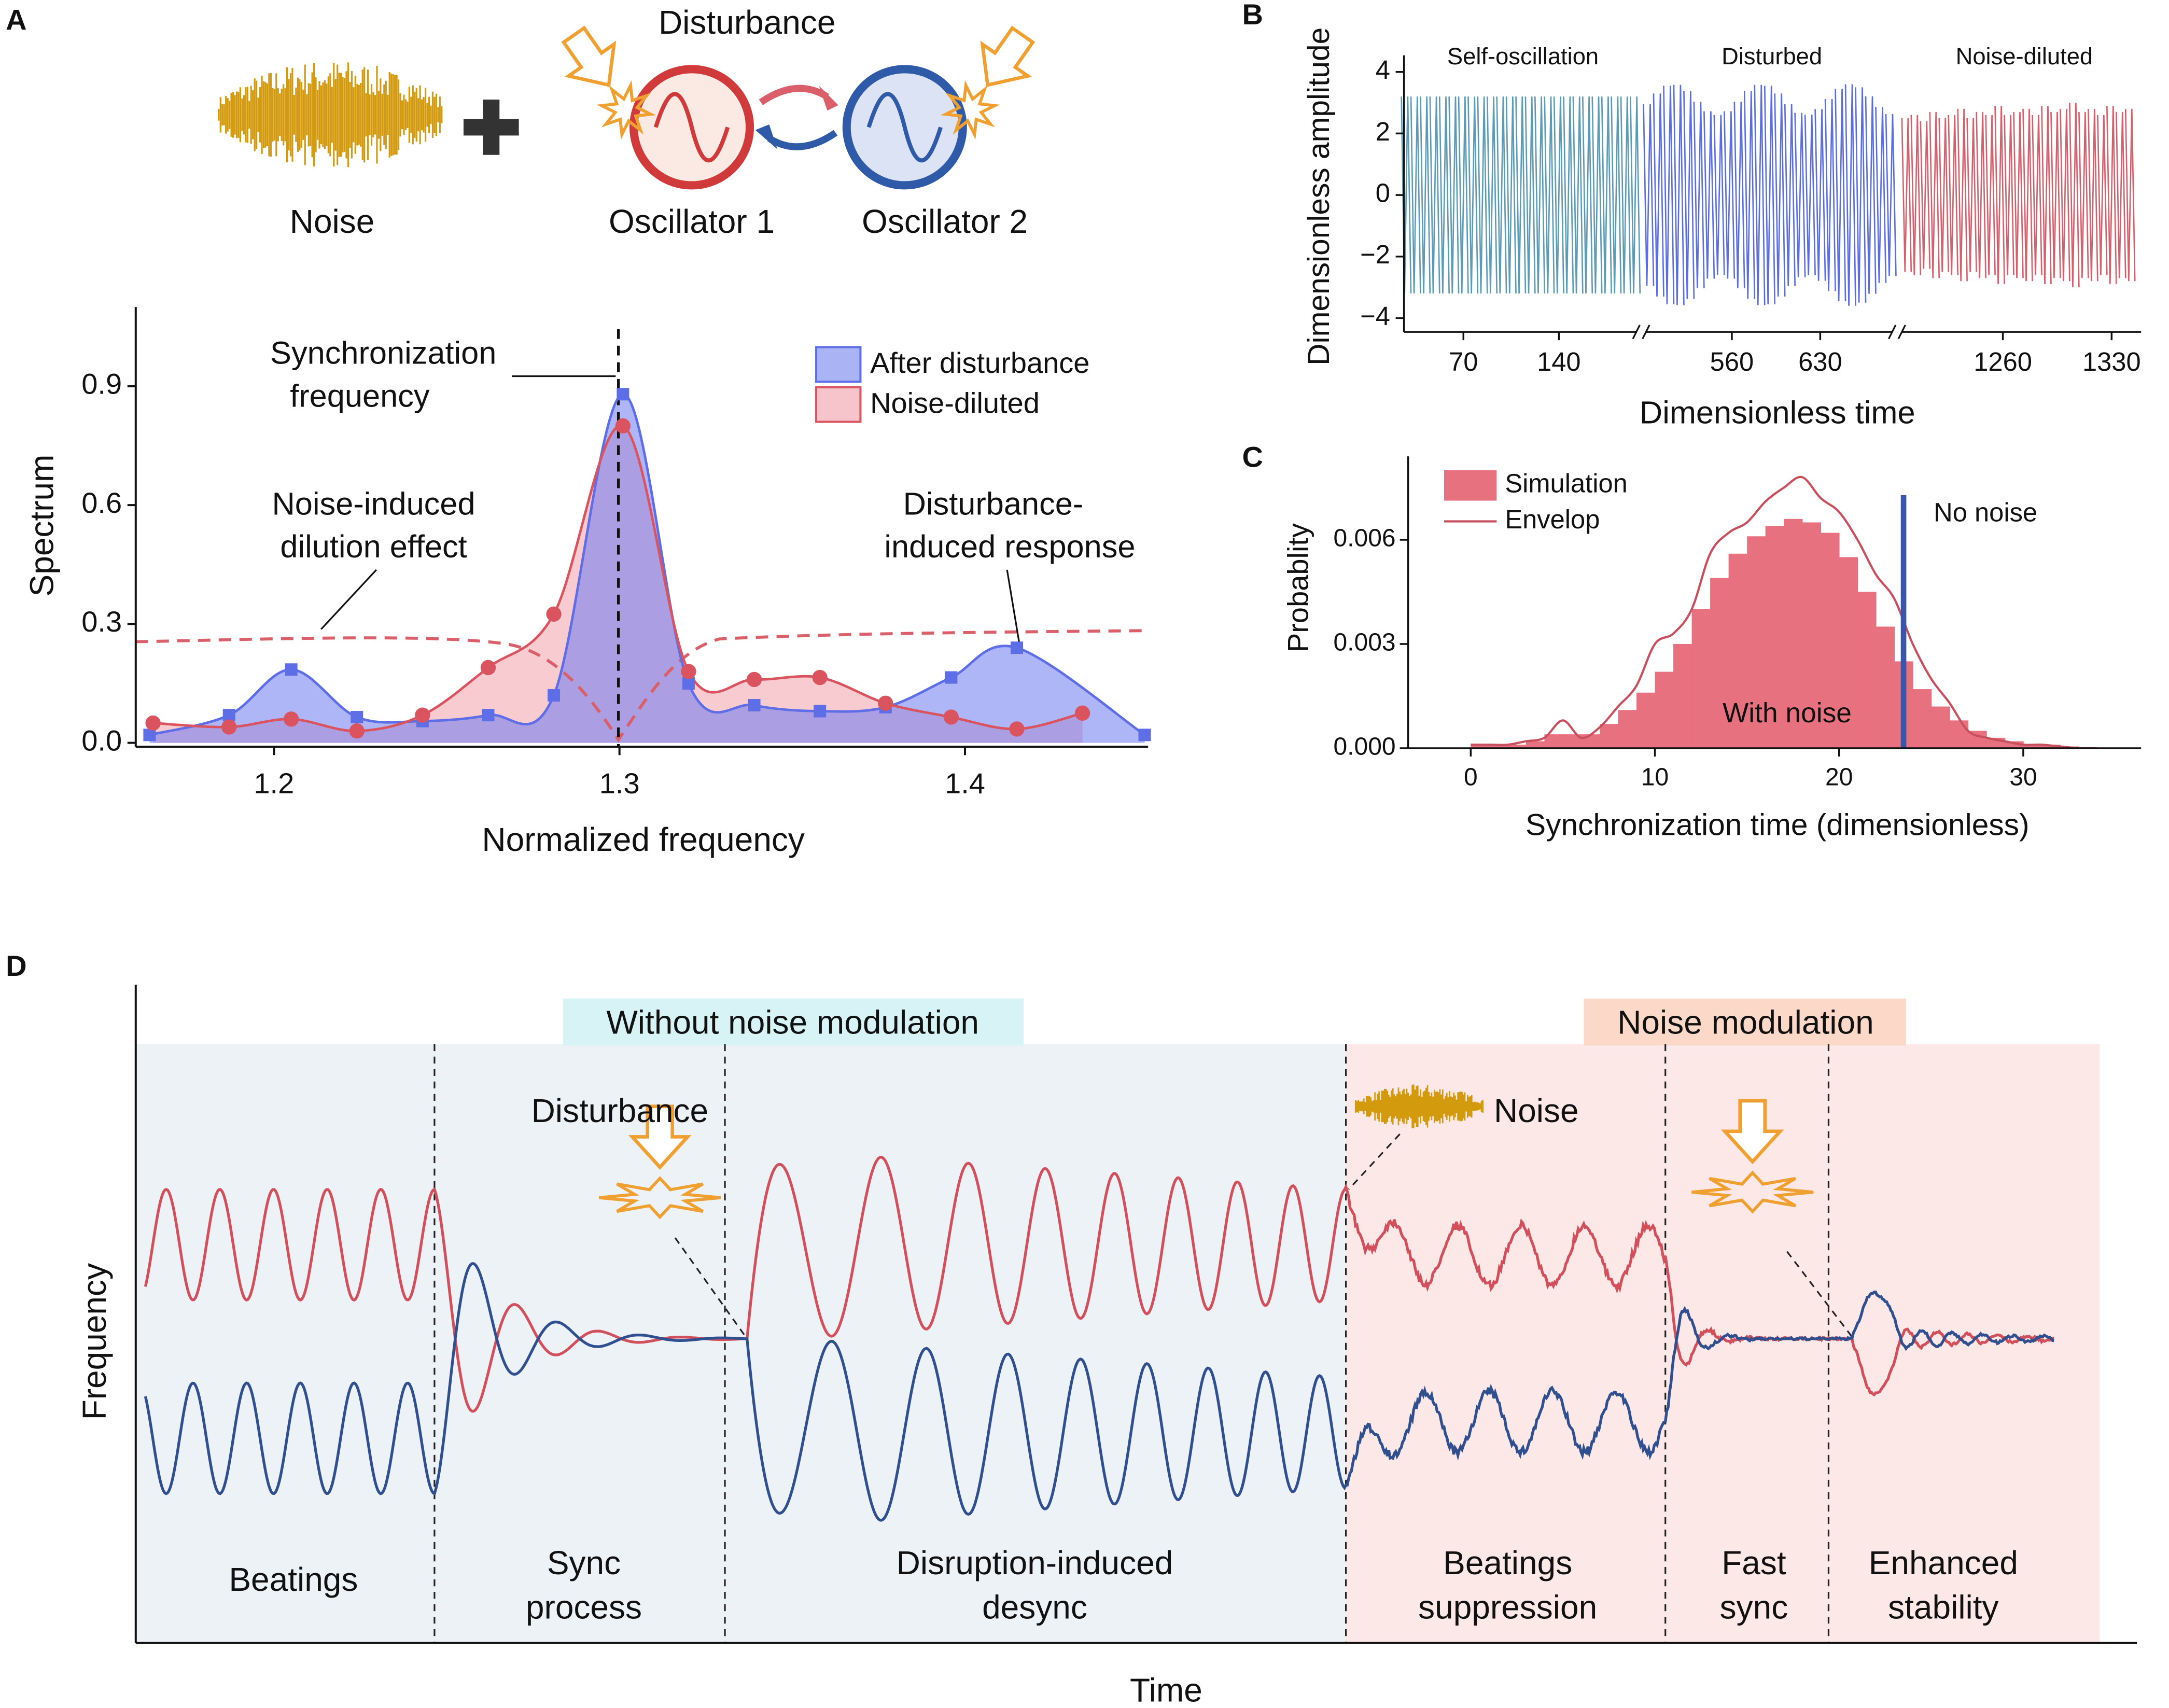 This screenshot has width=2169, height=1708. Describe the element at coordinates (1778, 825) in the screenshot. I see `x-axis-label: Synchronization time (dimensionless)` at that location.